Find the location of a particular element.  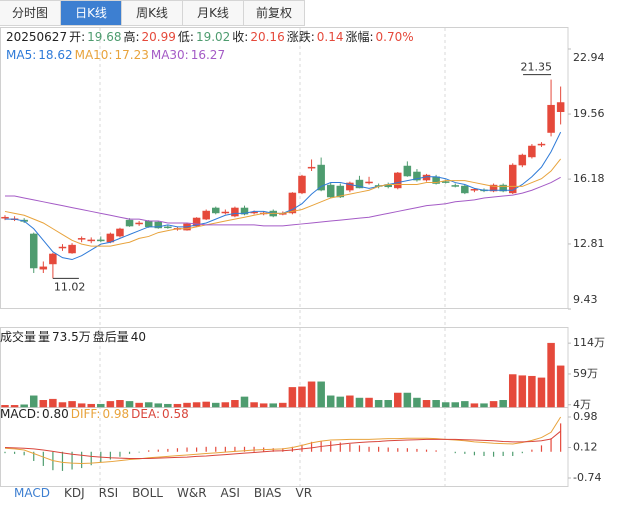

ma-name: MA10: is located at coordinates (93, 55).